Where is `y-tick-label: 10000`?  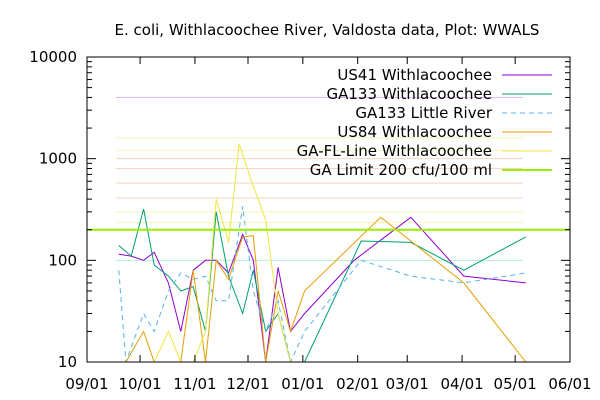
y-tick-label: 10000 is located at coordinates (53, 57).